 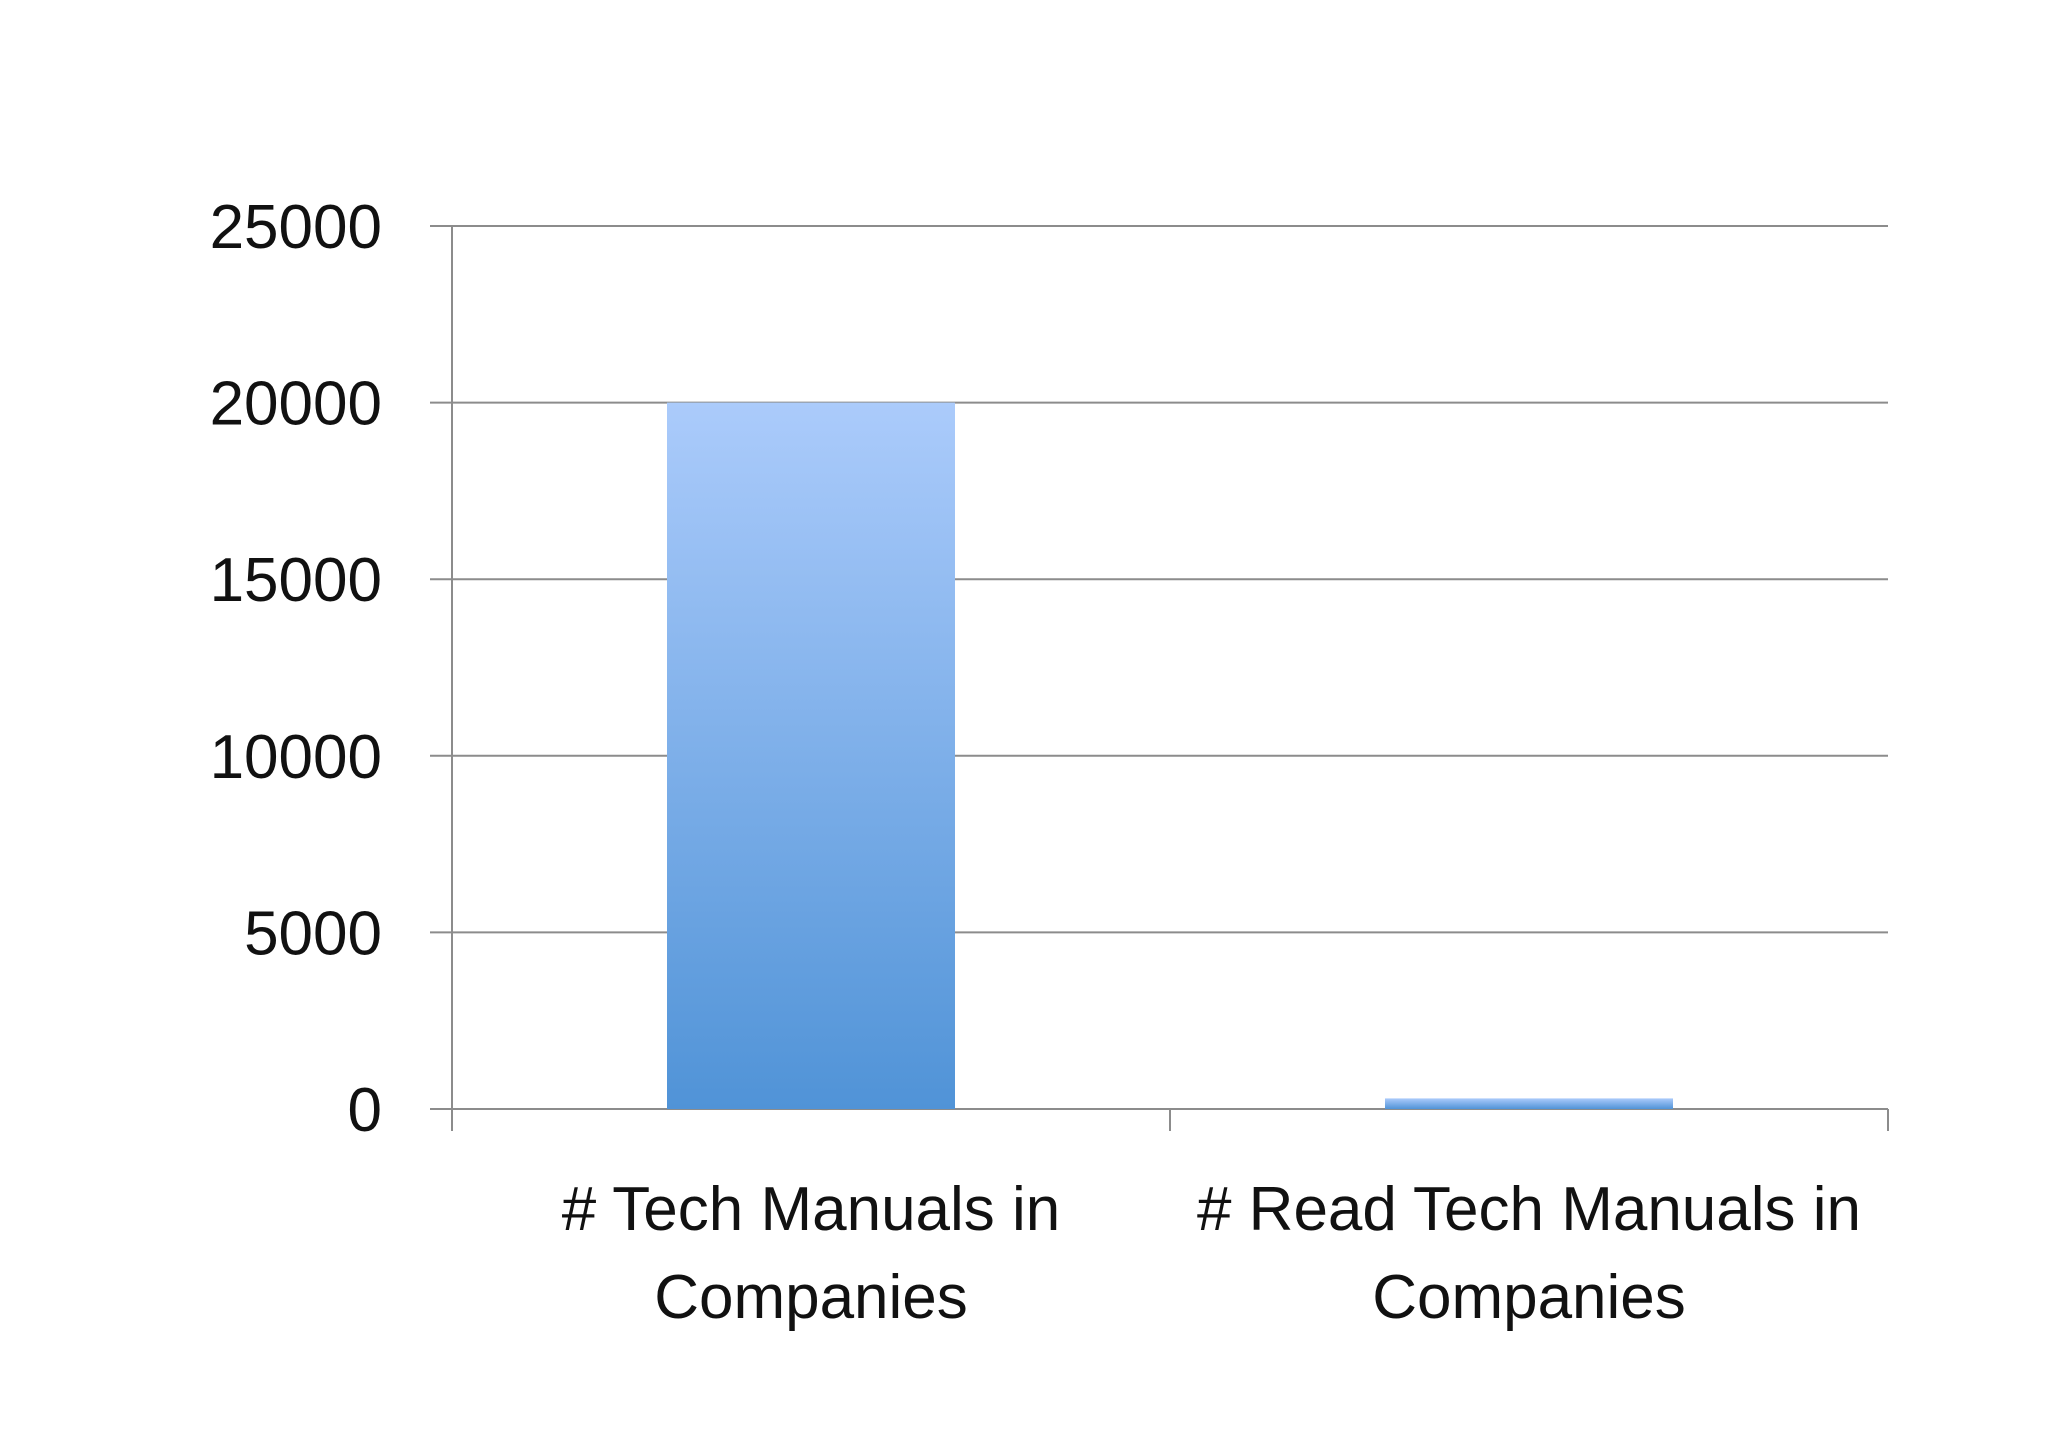 What do you see at coordinates (811, 1209) in the screenshot?
I see `category-label-1-line-1: # Tech Manuals in` at bounding box center [811, 1209].